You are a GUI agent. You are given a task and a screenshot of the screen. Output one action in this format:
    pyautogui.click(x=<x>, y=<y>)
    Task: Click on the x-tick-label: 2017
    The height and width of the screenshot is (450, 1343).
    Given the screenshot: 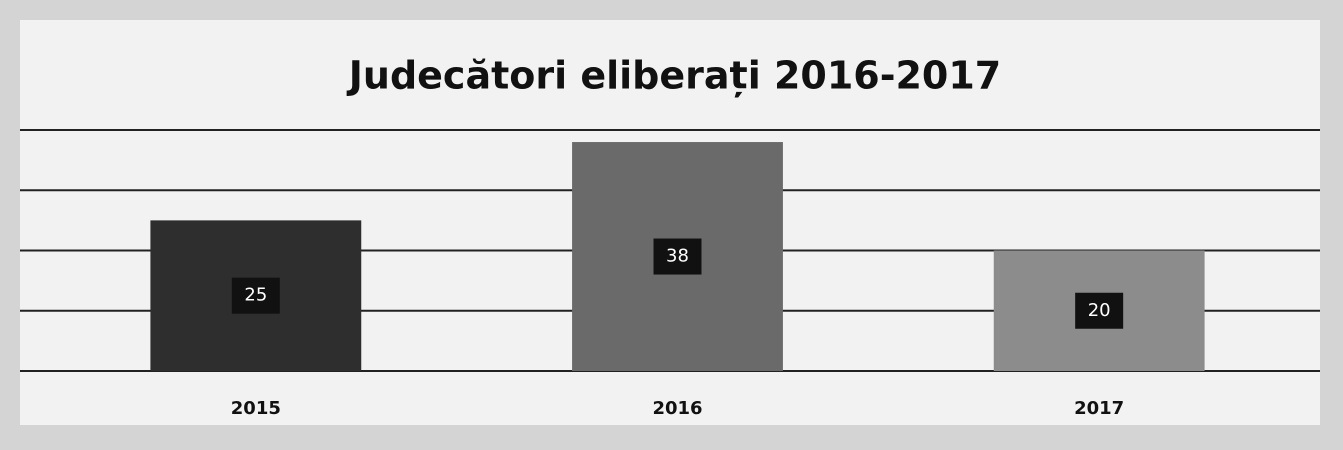 What is the action you would take?
    pyautogui.click(x=1099, y=408)
    